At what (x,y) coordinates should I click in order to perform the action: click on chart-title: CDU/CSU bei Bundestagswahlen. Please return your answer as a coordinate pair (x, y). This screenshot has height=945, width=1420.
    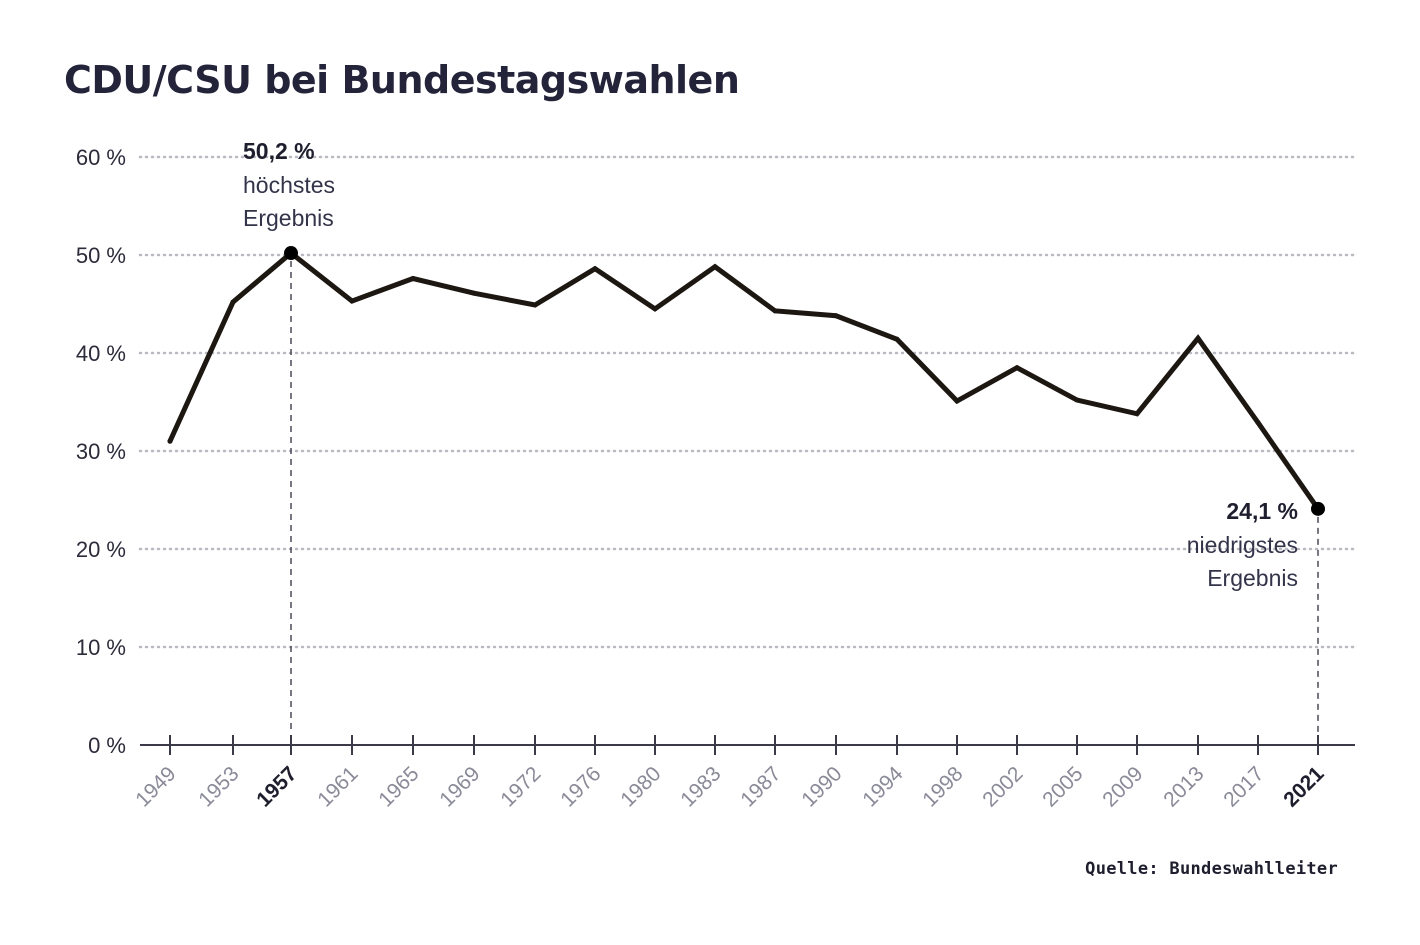
    Looking at the image, I should click on (402, 80).